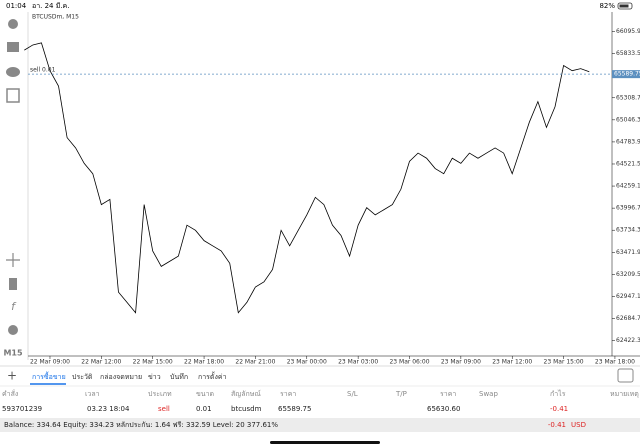 The image size is (640, 447). What do you see at coordinates (13, 330) in the screenshot?
I see `objects-icon` at bounding box center [13, 330].